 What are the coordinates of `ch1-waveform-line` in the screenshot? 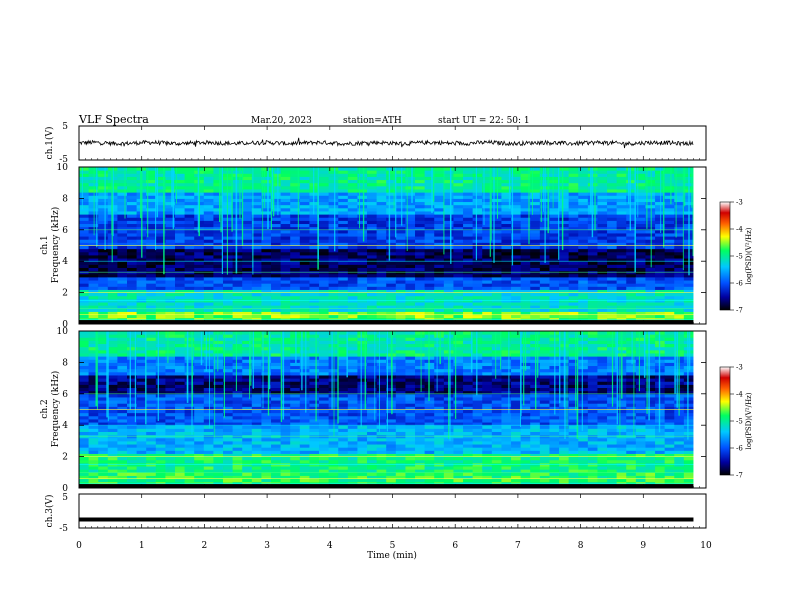 It's located at (386, 143).